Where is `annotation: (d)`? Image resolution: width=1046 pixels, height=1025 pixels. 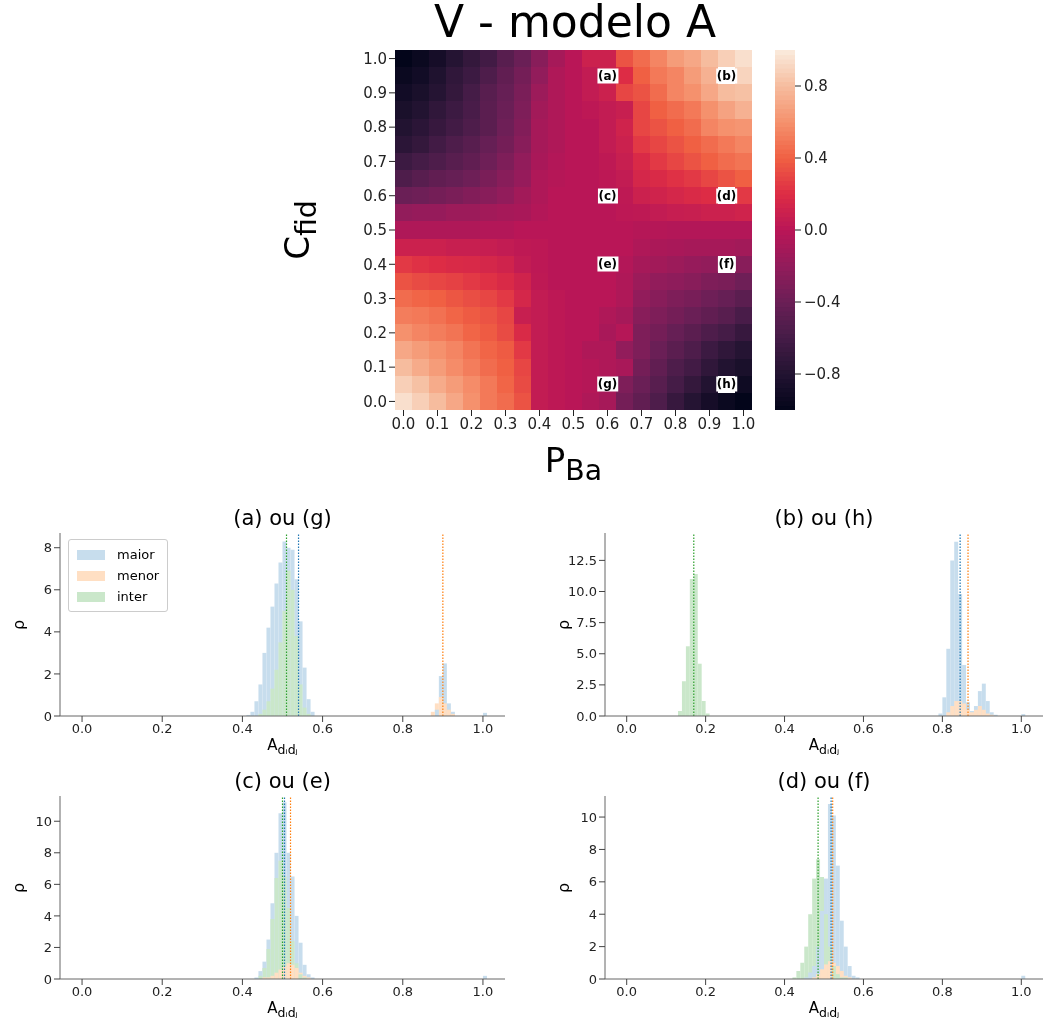 annotation: (d) is located at coordinates (726, 196).